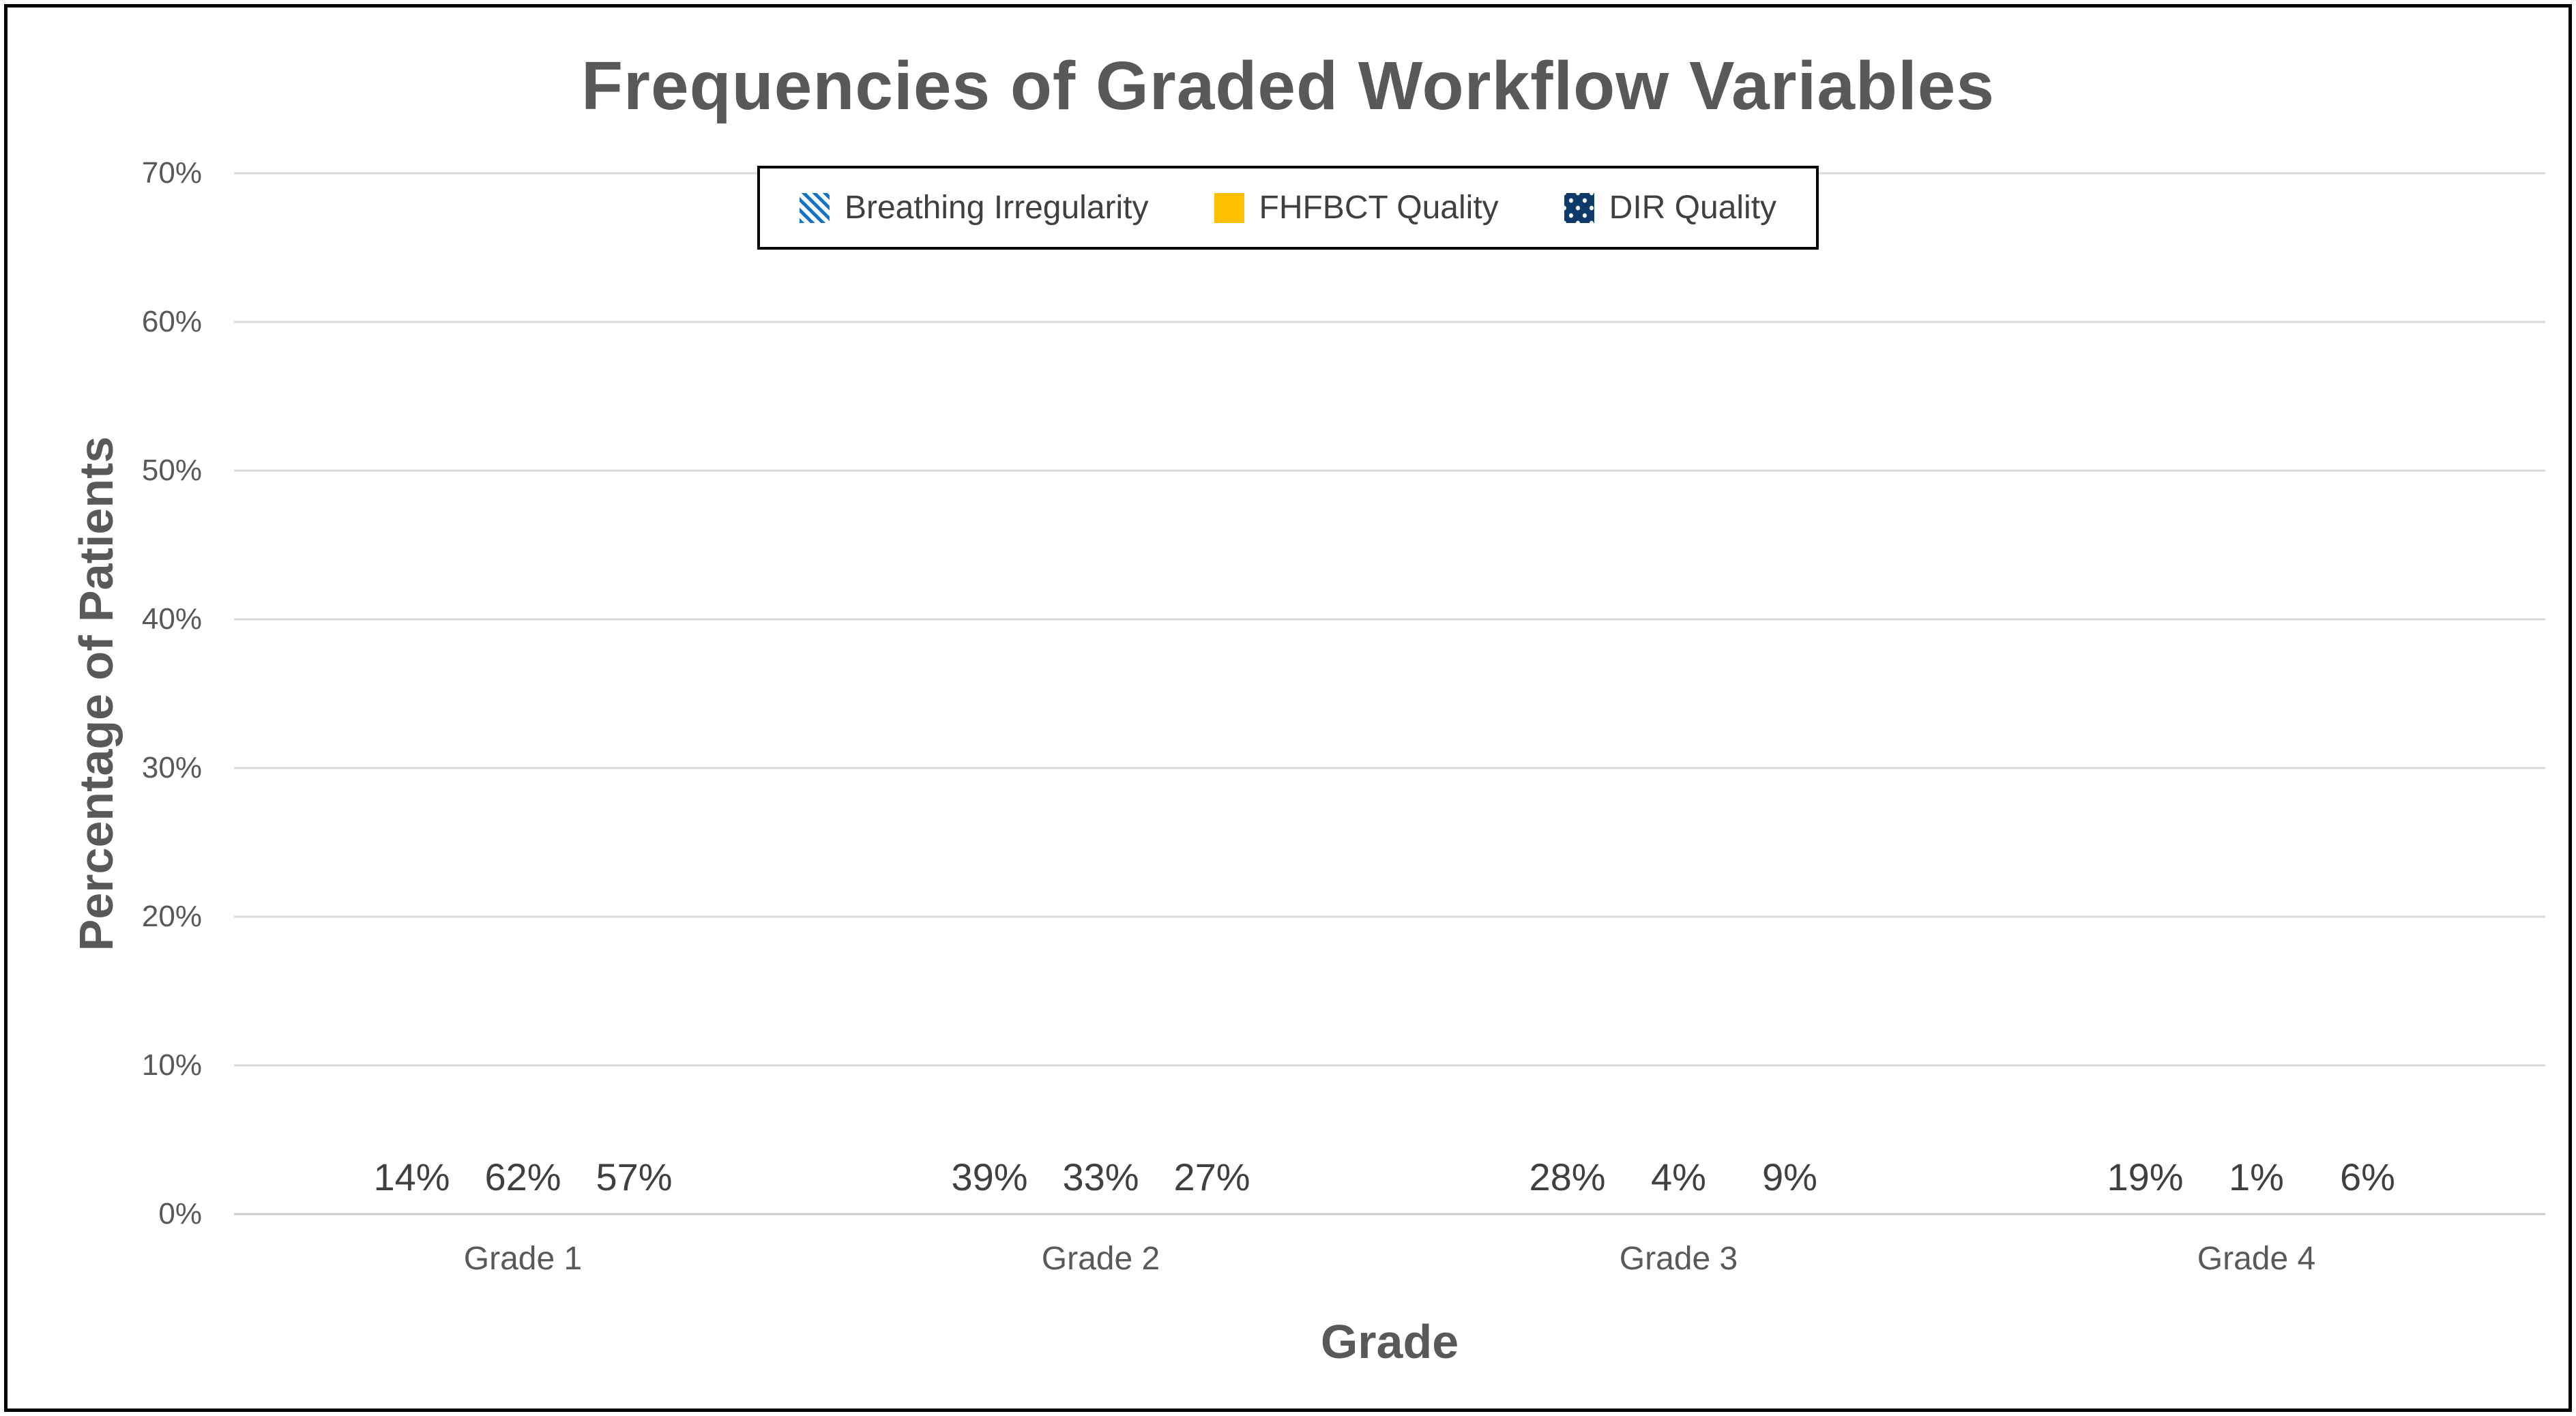 This screenshot has height=1416, width=2576. I want to click on legend-item: FHFBCT Quality, so click(1356, 207).